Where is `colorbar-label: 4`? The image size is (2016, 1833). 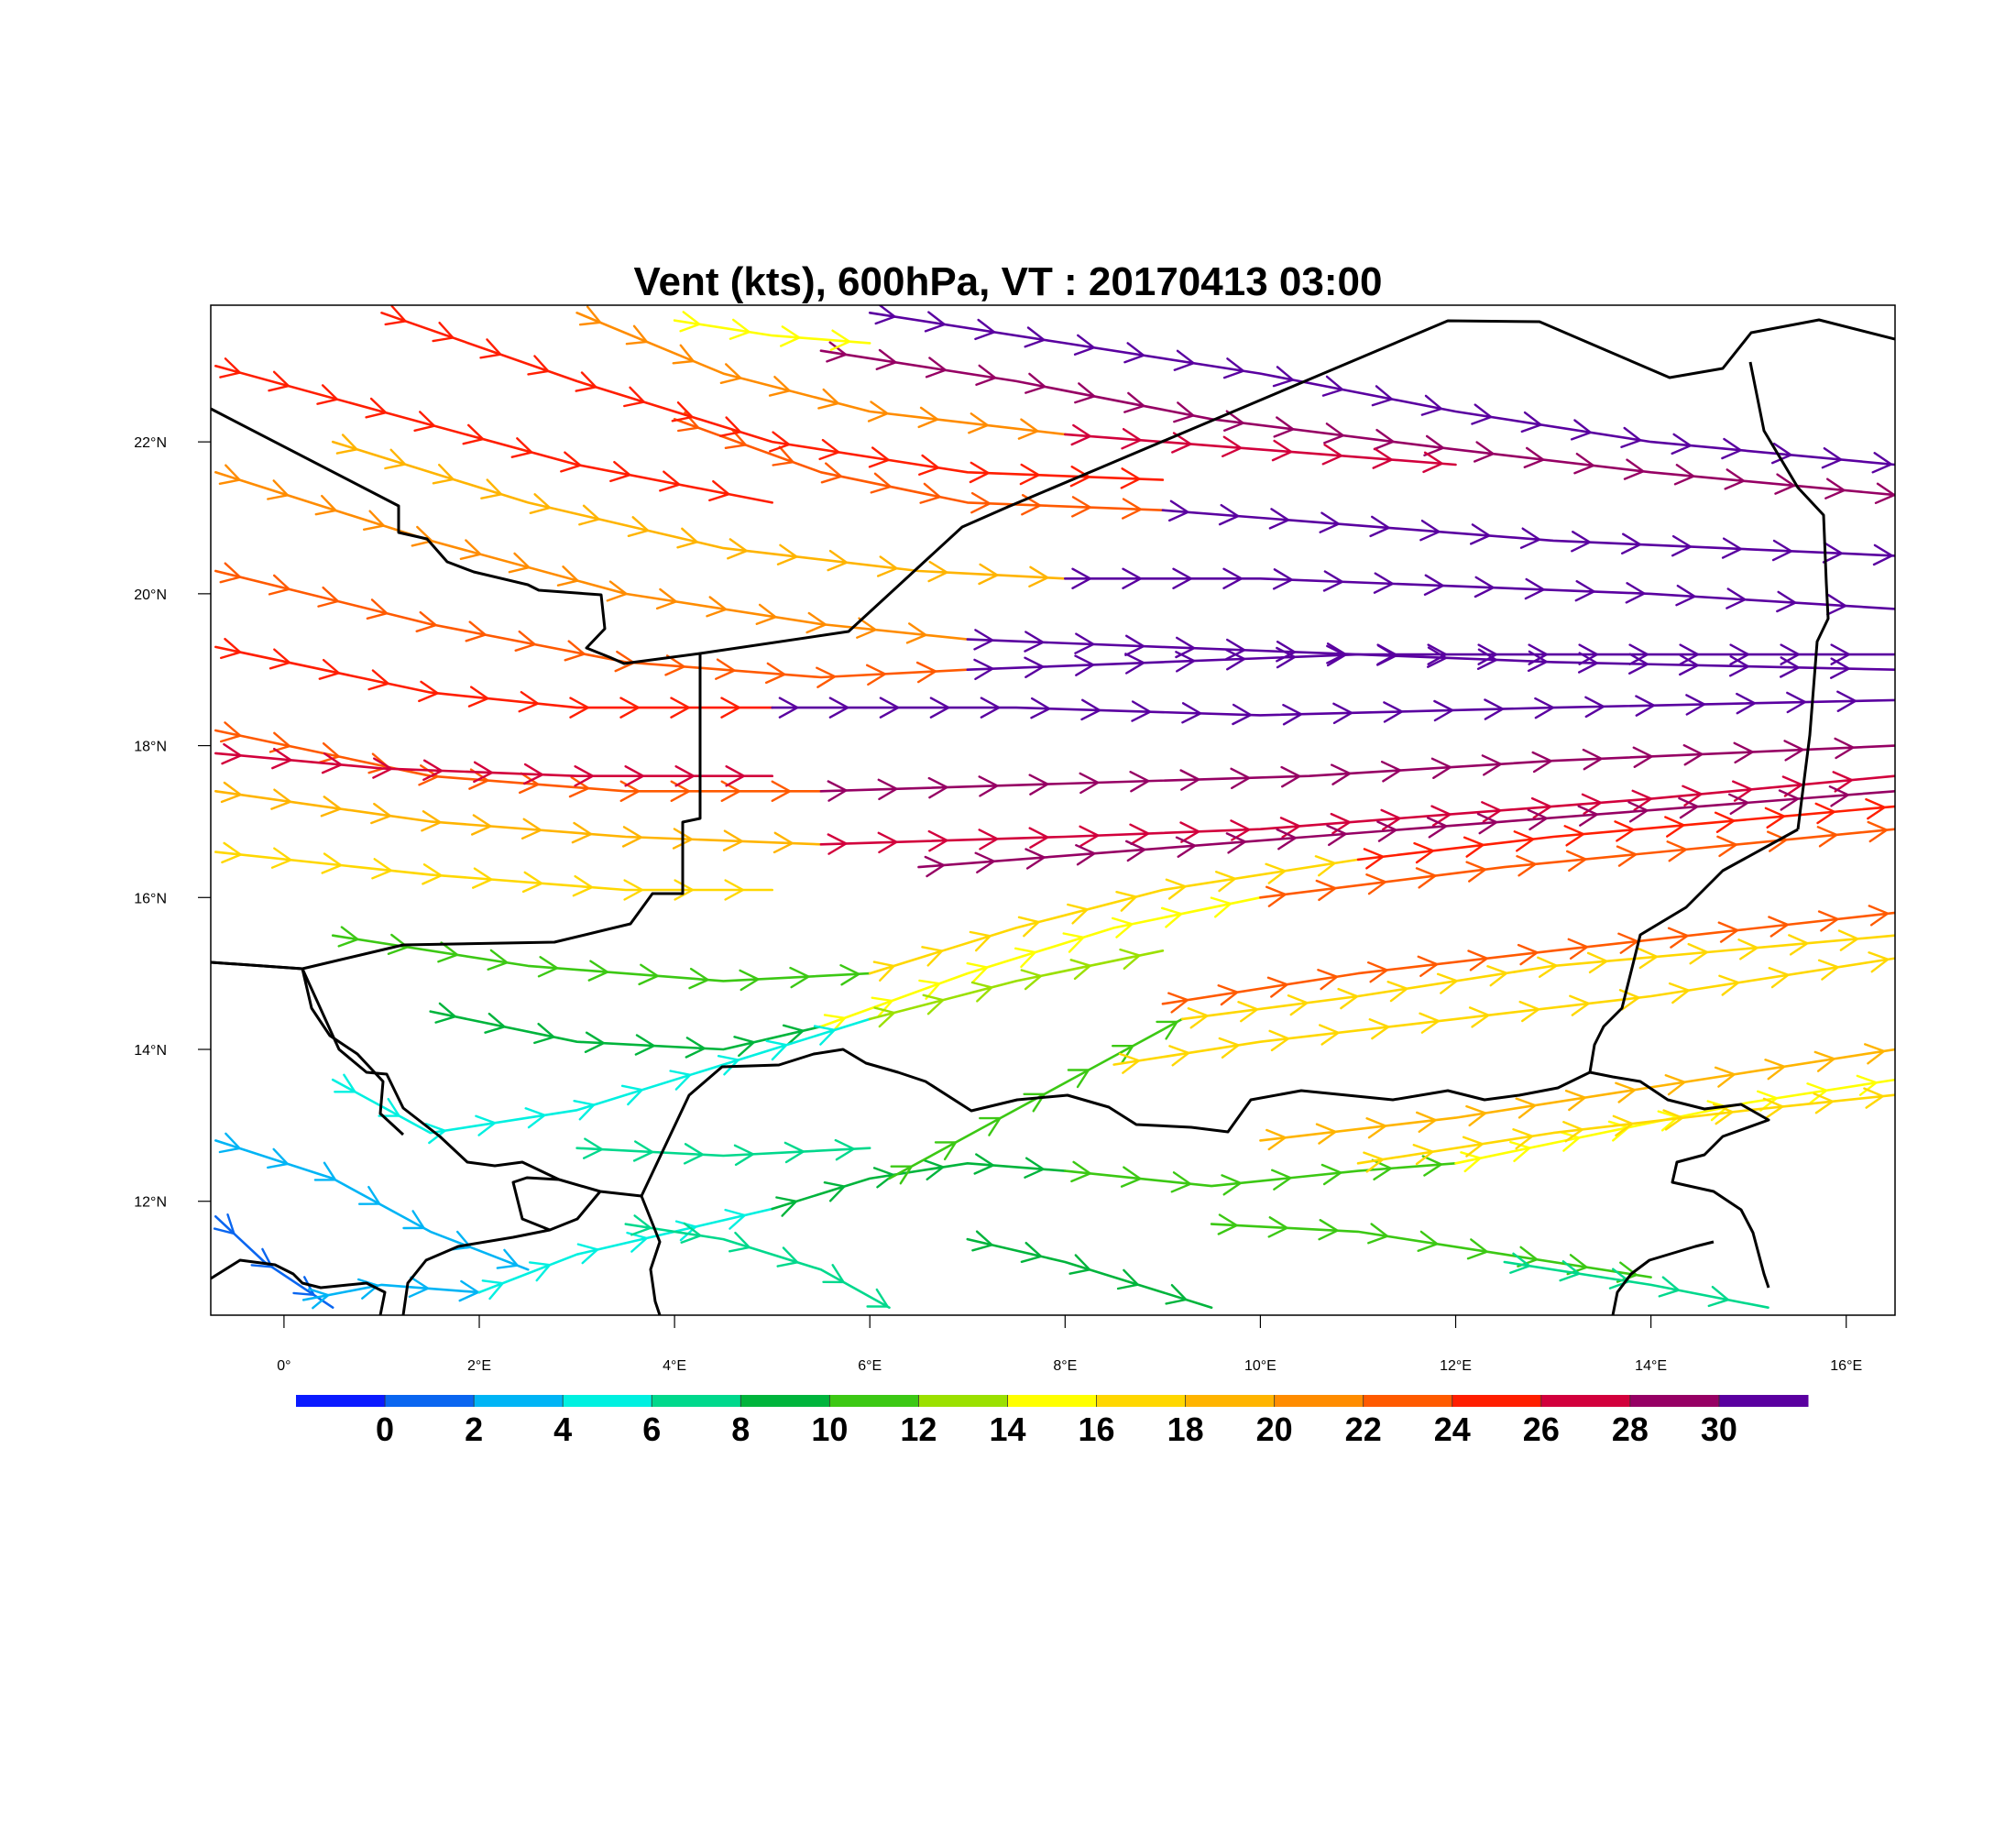
colorbar-label: 4 is located at coordinates (562, 1429).